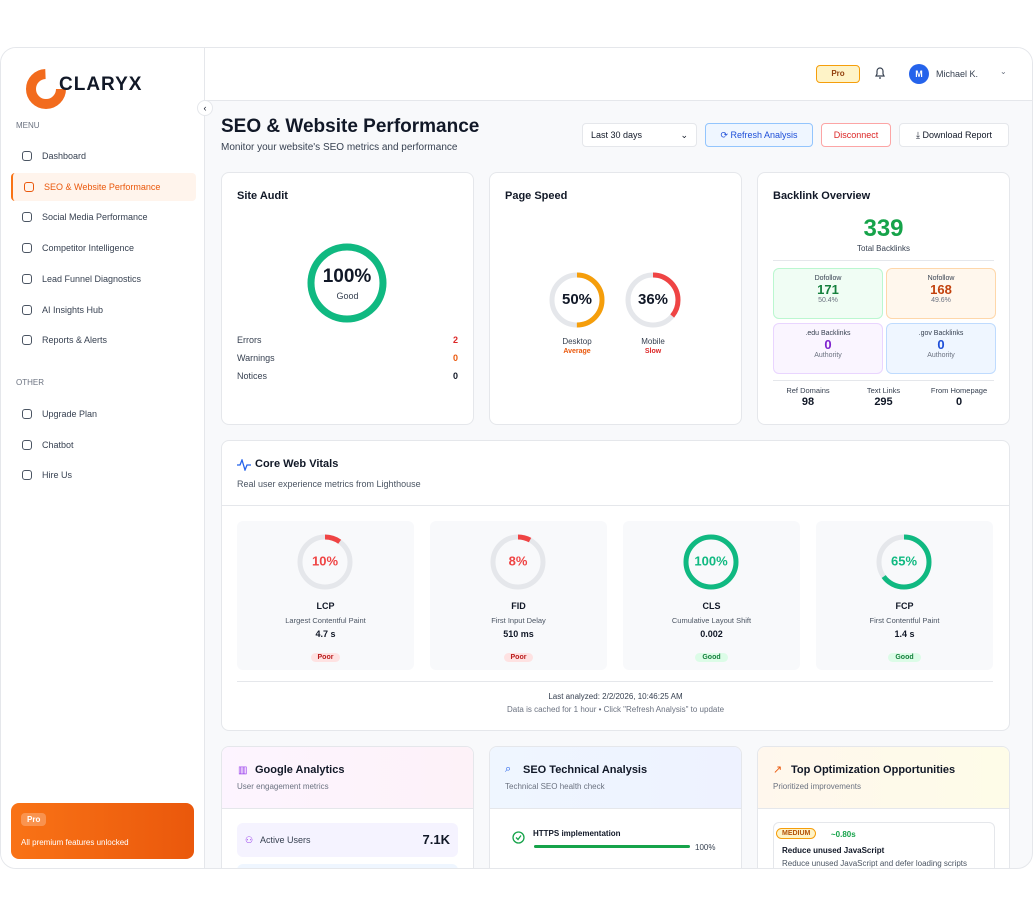 Image resolution: width=1033 pixels, height=917 pixels. Describe the element at coordinates (34, 819) in the screenshot. I see `pro-badge: Pro` at that location.